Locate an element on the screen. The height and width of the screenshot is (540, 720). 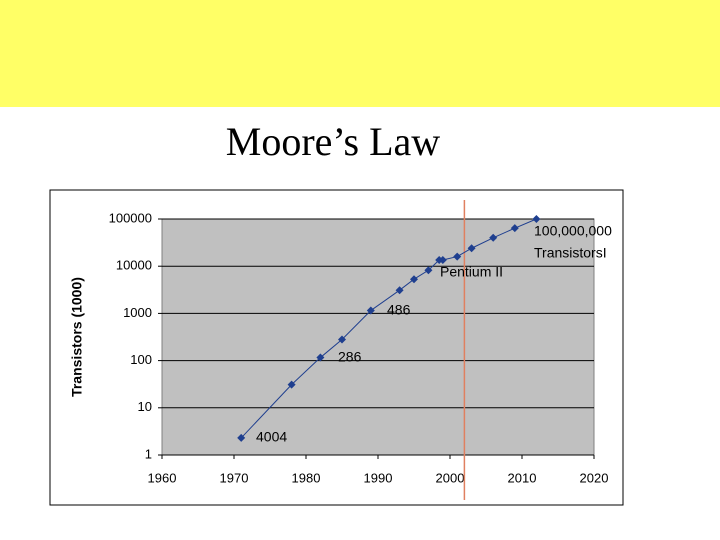
annotation: 286 is located at coordinates (350, 357).